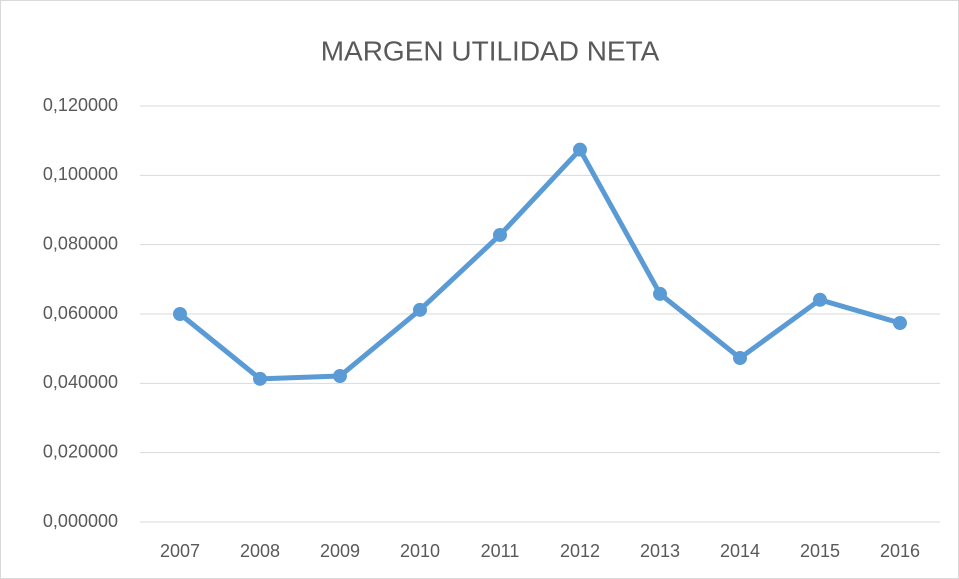 This screenshot has width=959, height=579. Describe the element at coordinates (80, 174) in the screenshot. I see `y-tick-label: 0,100000` at that location.